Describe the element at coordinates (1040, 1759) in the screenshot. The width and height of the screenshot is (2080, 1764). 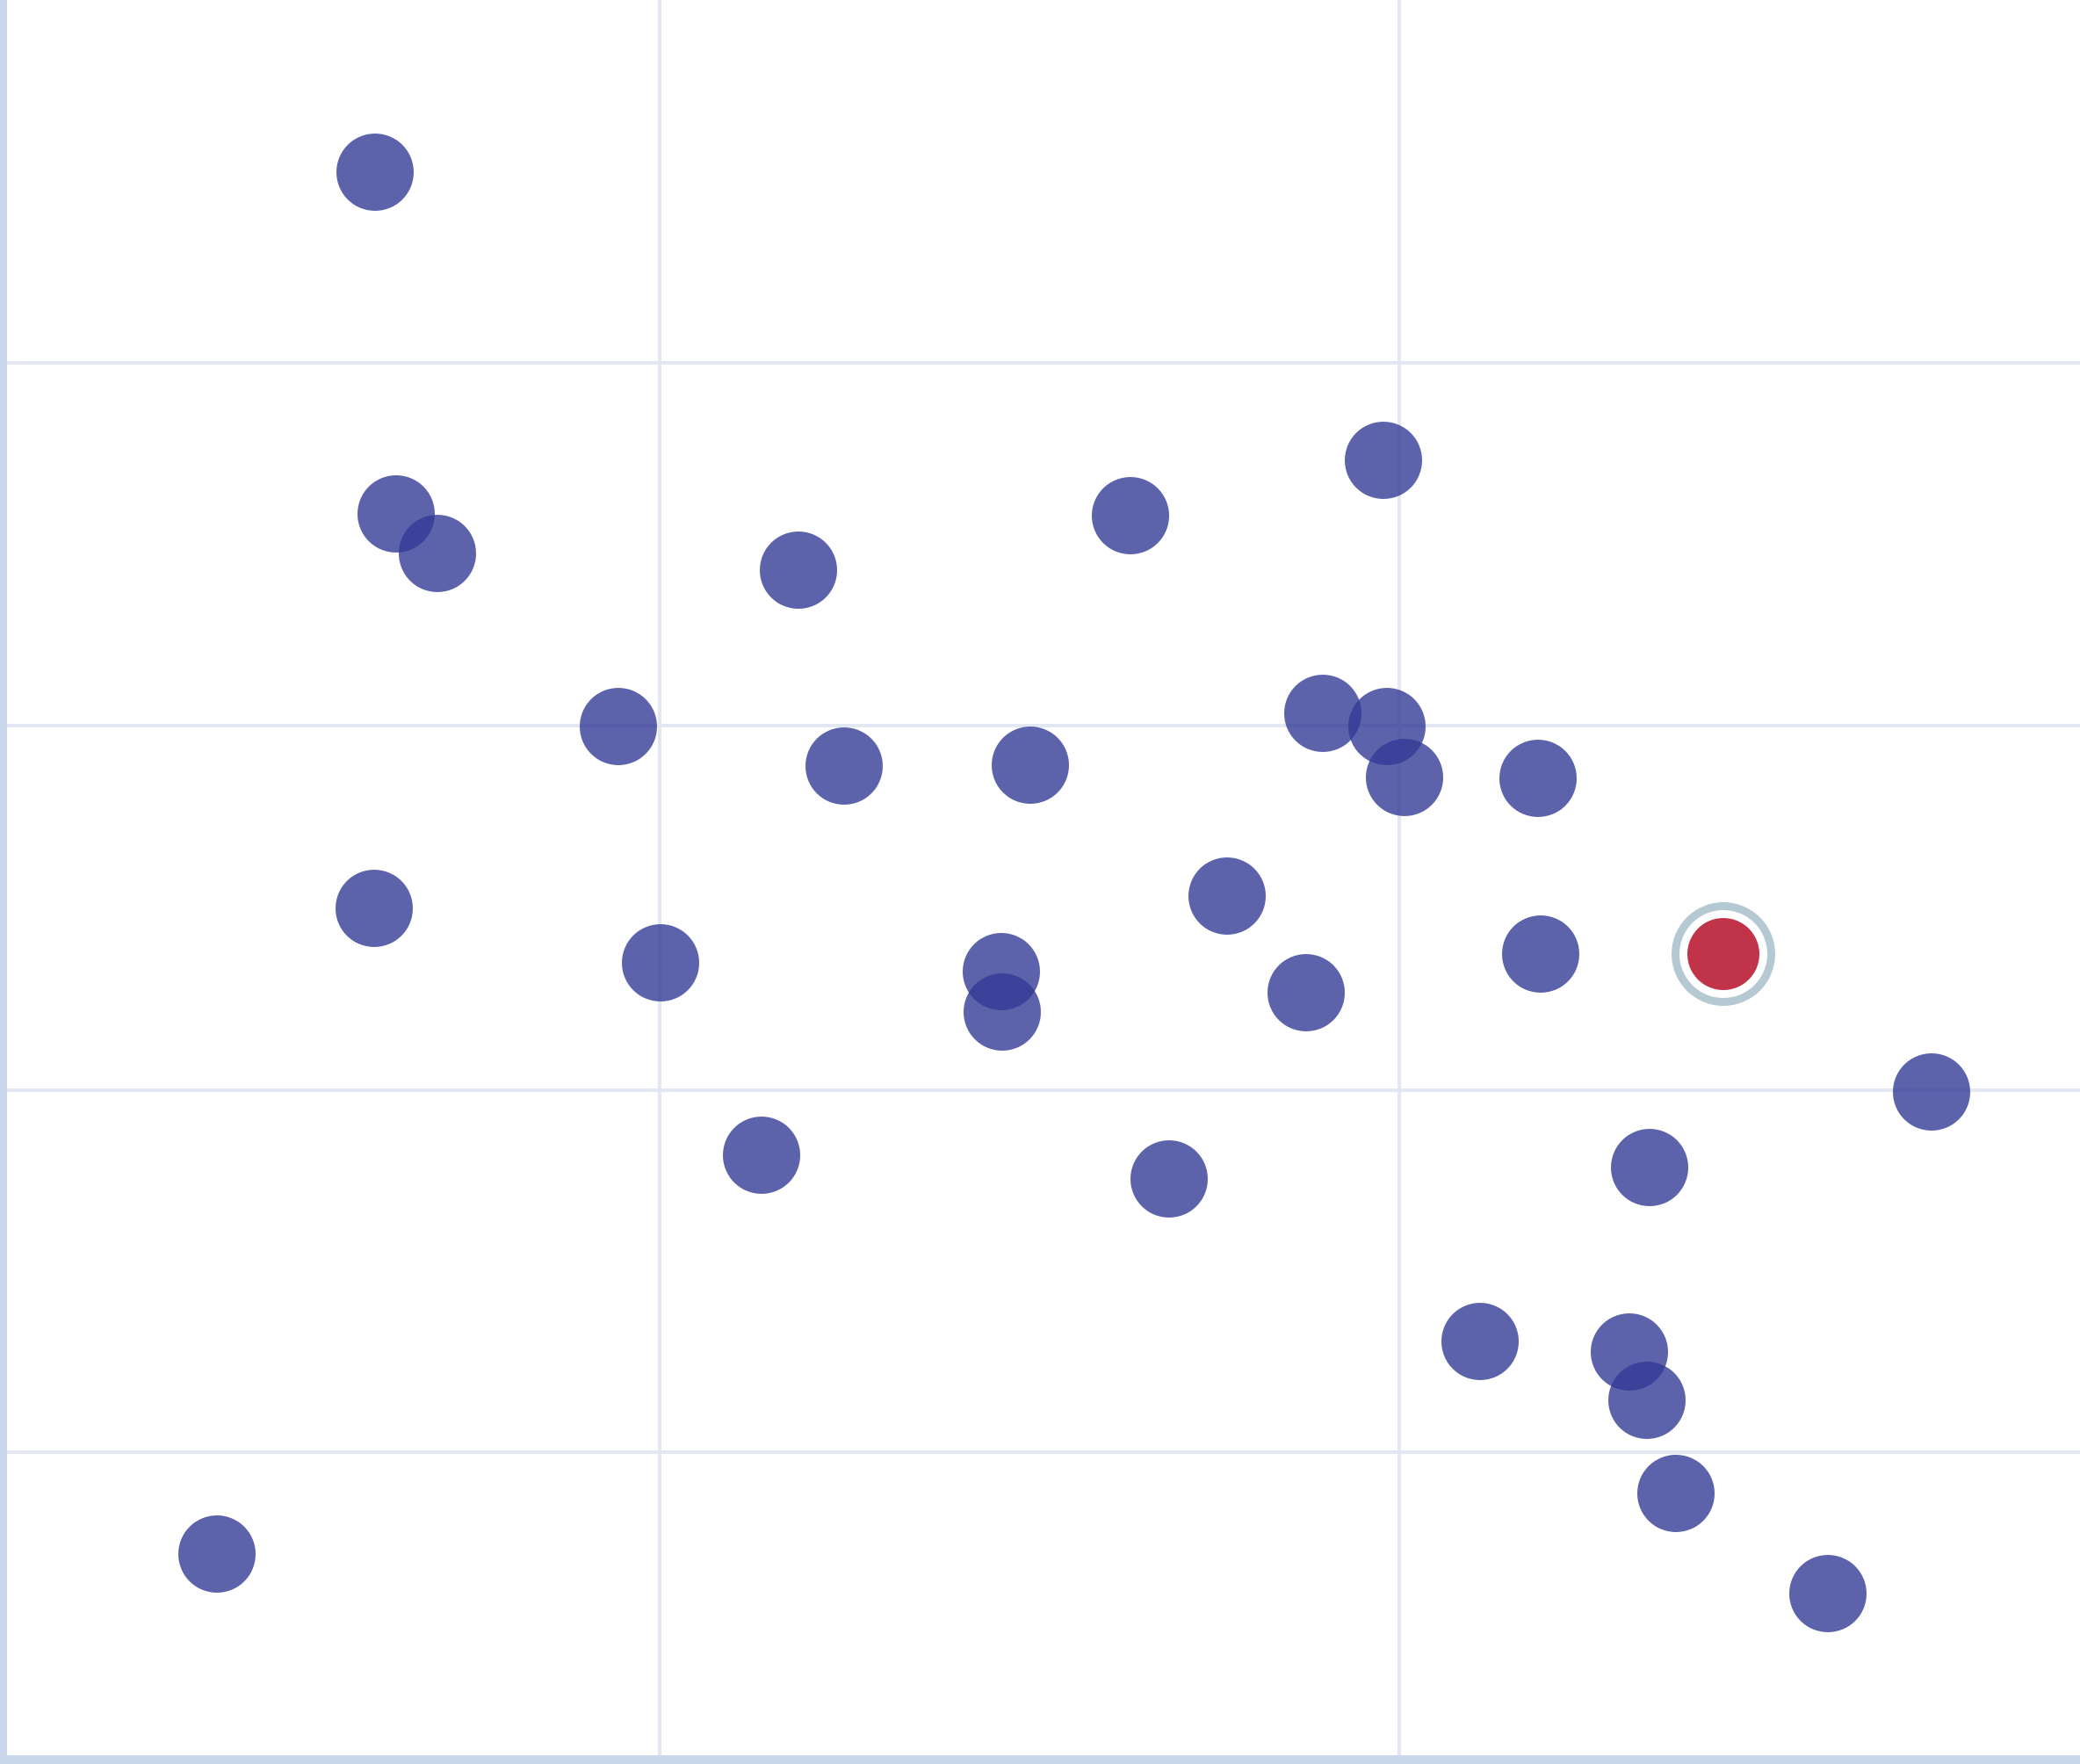
I see `x-axis-line` at that location.